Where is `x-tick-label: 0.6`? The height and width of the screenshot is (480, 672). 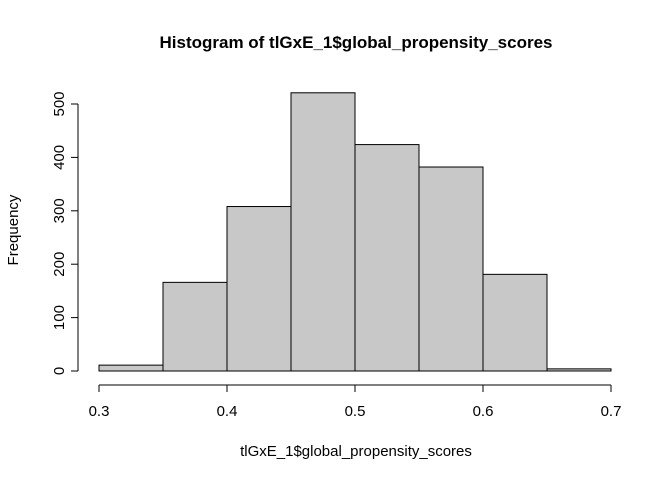 x-tick-label: 0.6 is located at coordinates (483, 411).